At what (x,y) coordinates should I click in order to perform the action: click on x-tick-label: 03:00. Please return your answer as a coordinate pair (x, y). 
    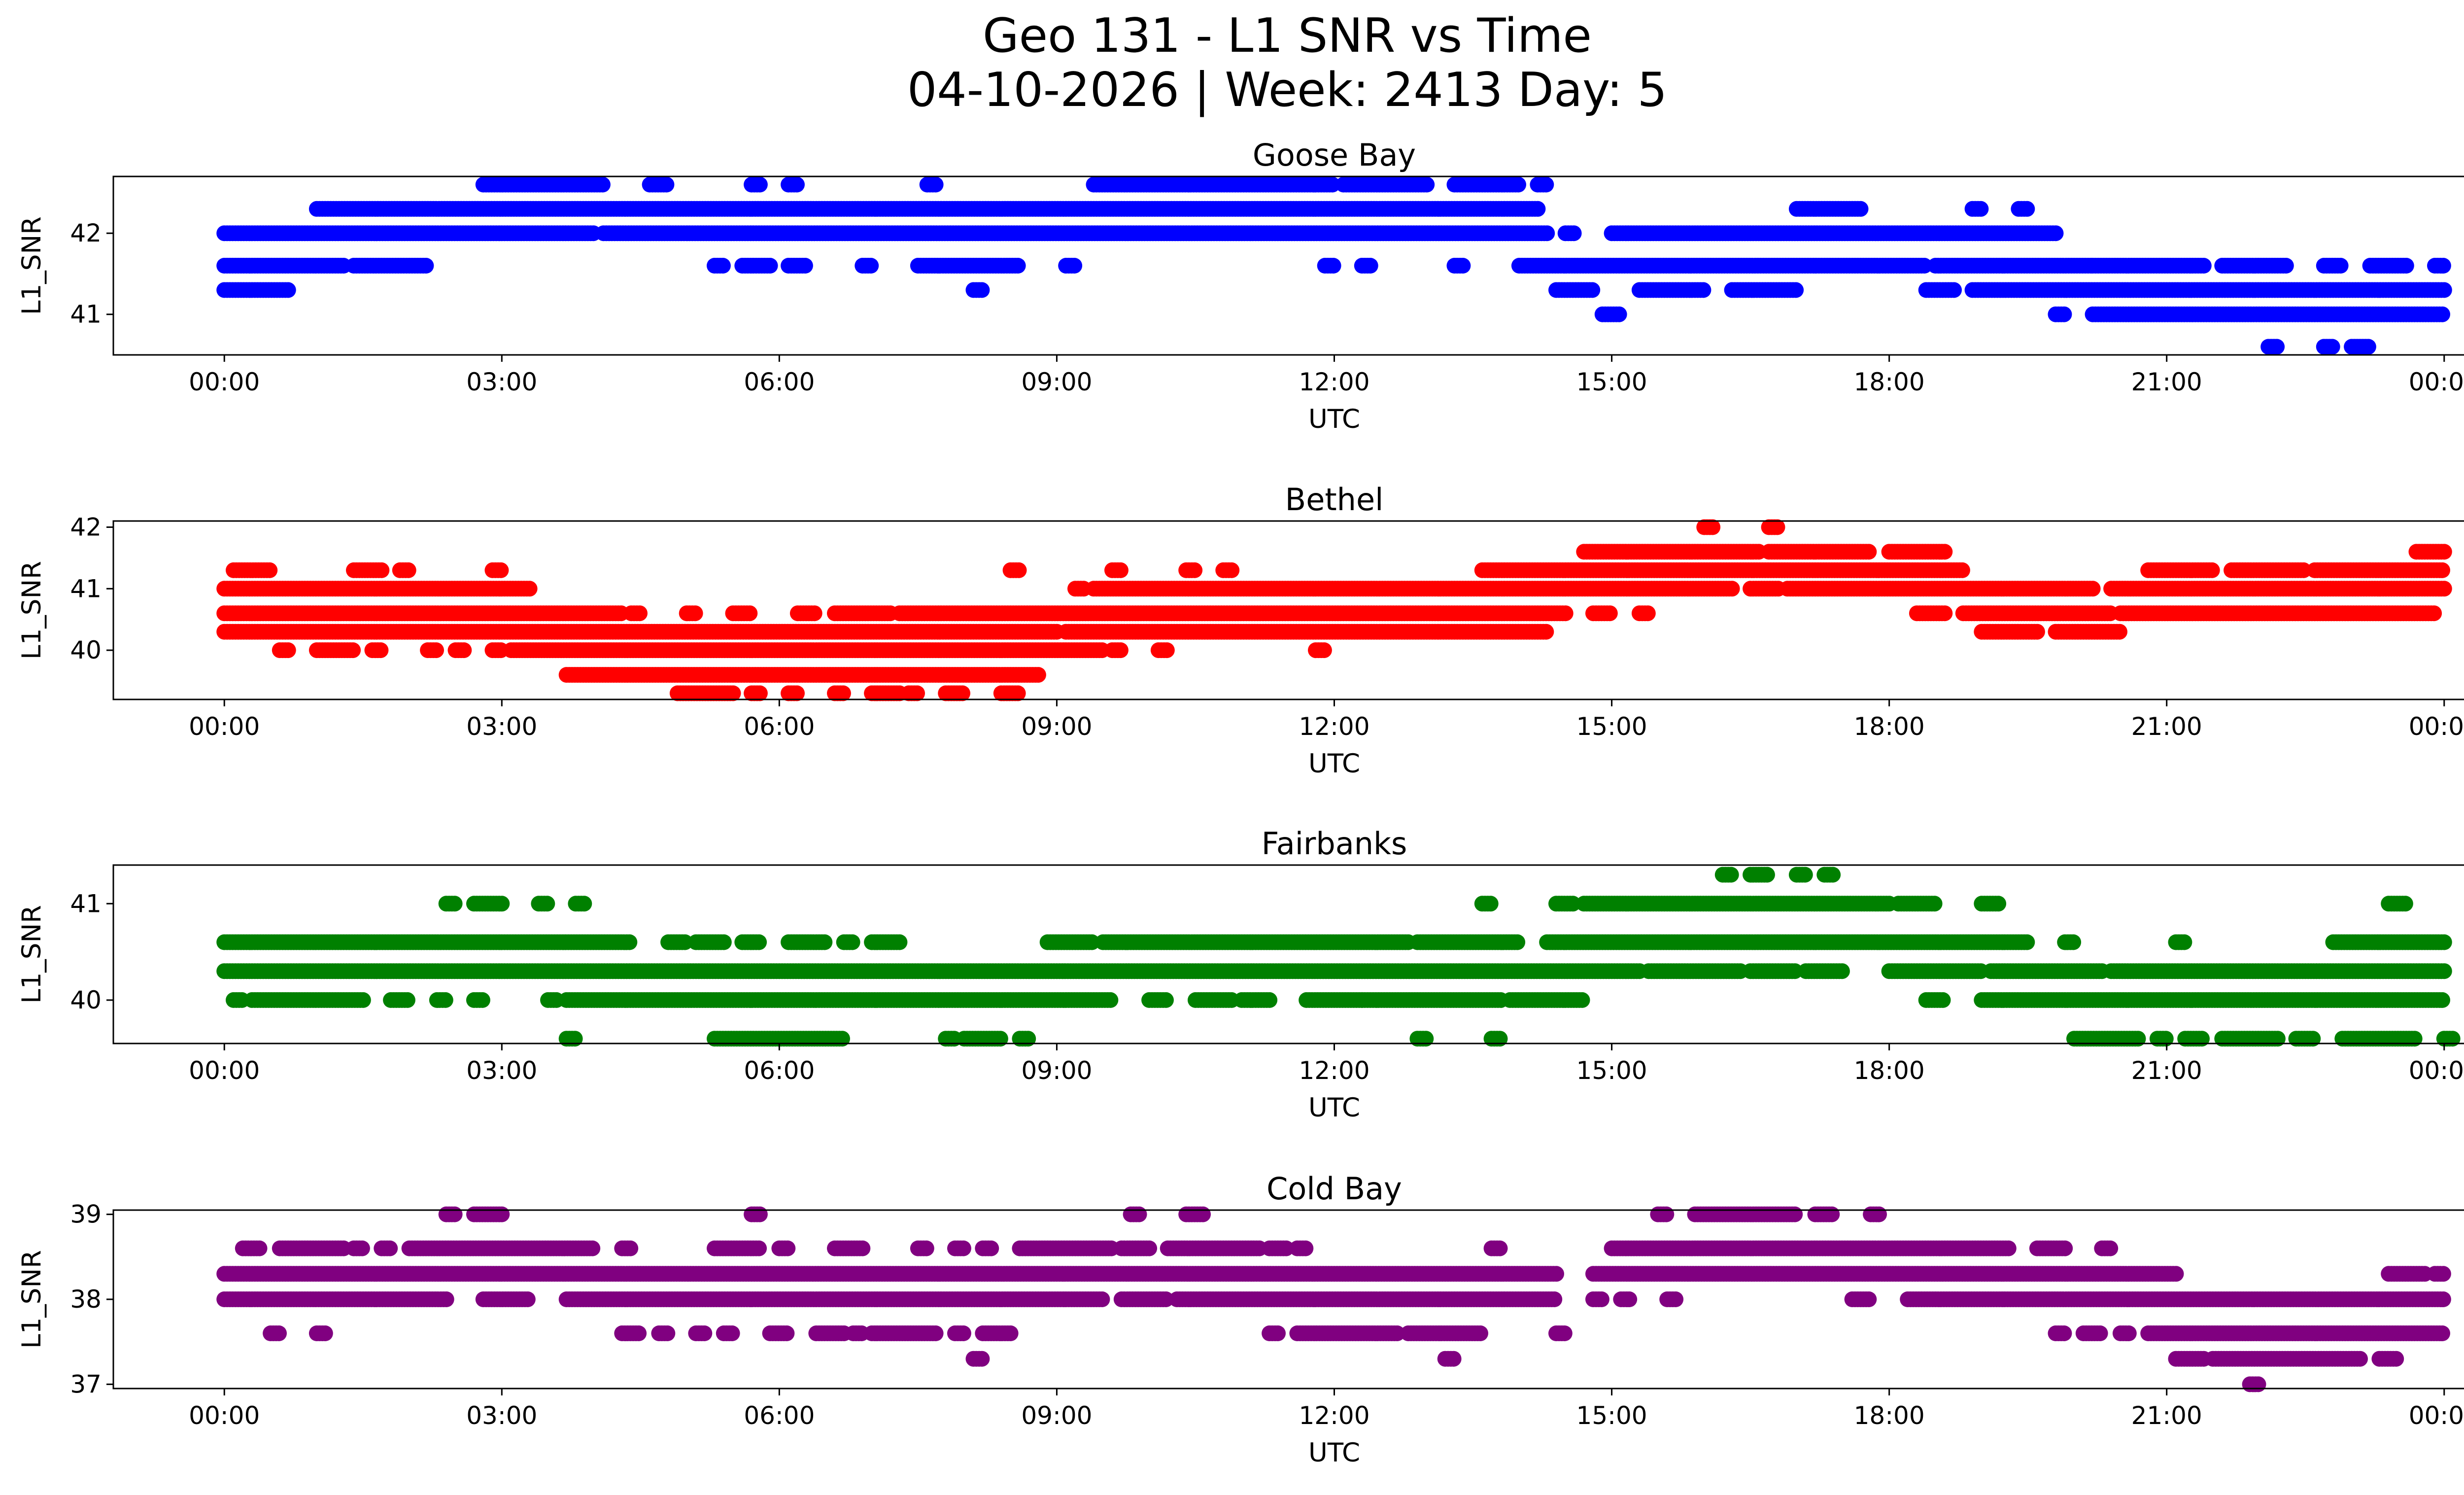
    Looking at the image, I should click on (501, 382).